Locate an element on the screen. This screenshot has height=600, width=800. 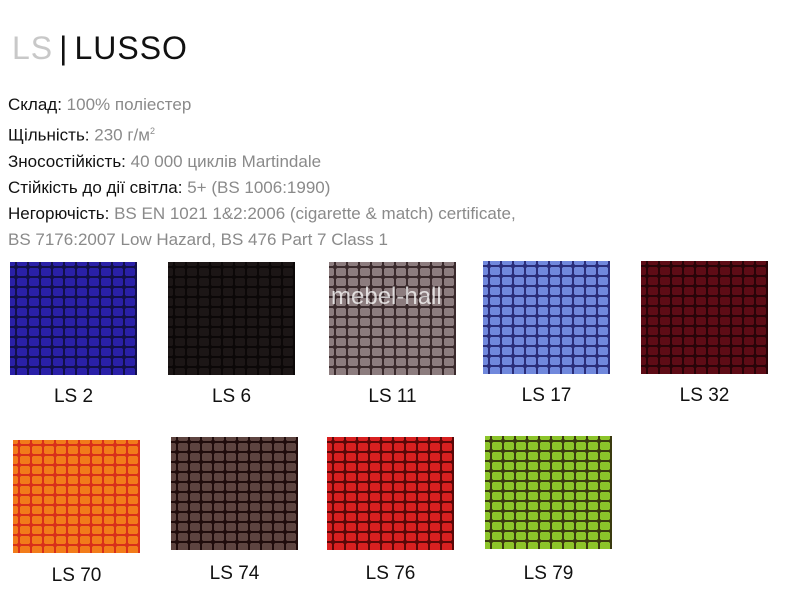
swatch-label: LS 70 is located at coordinates (76, 575).